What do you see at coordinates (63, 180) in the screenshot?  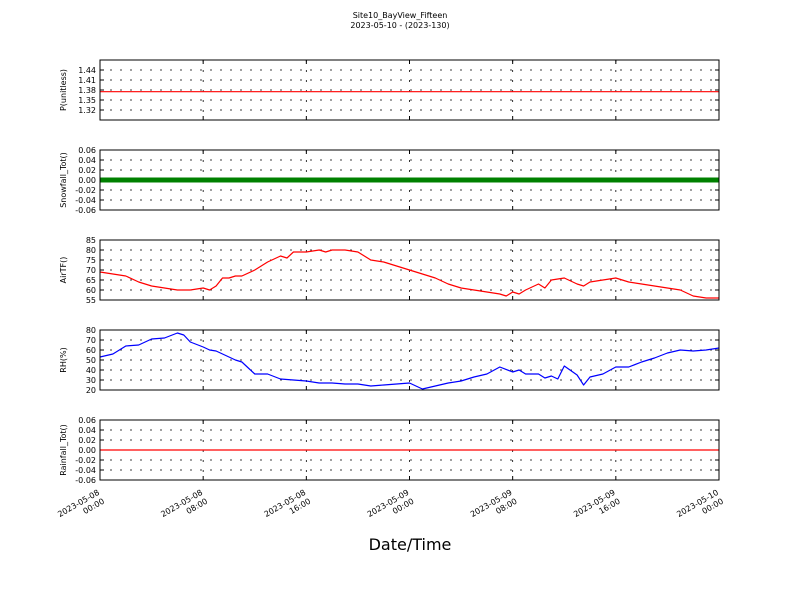 I see `y-axis-label: Snowfall_Tot()` at bounding box center [63, 180].